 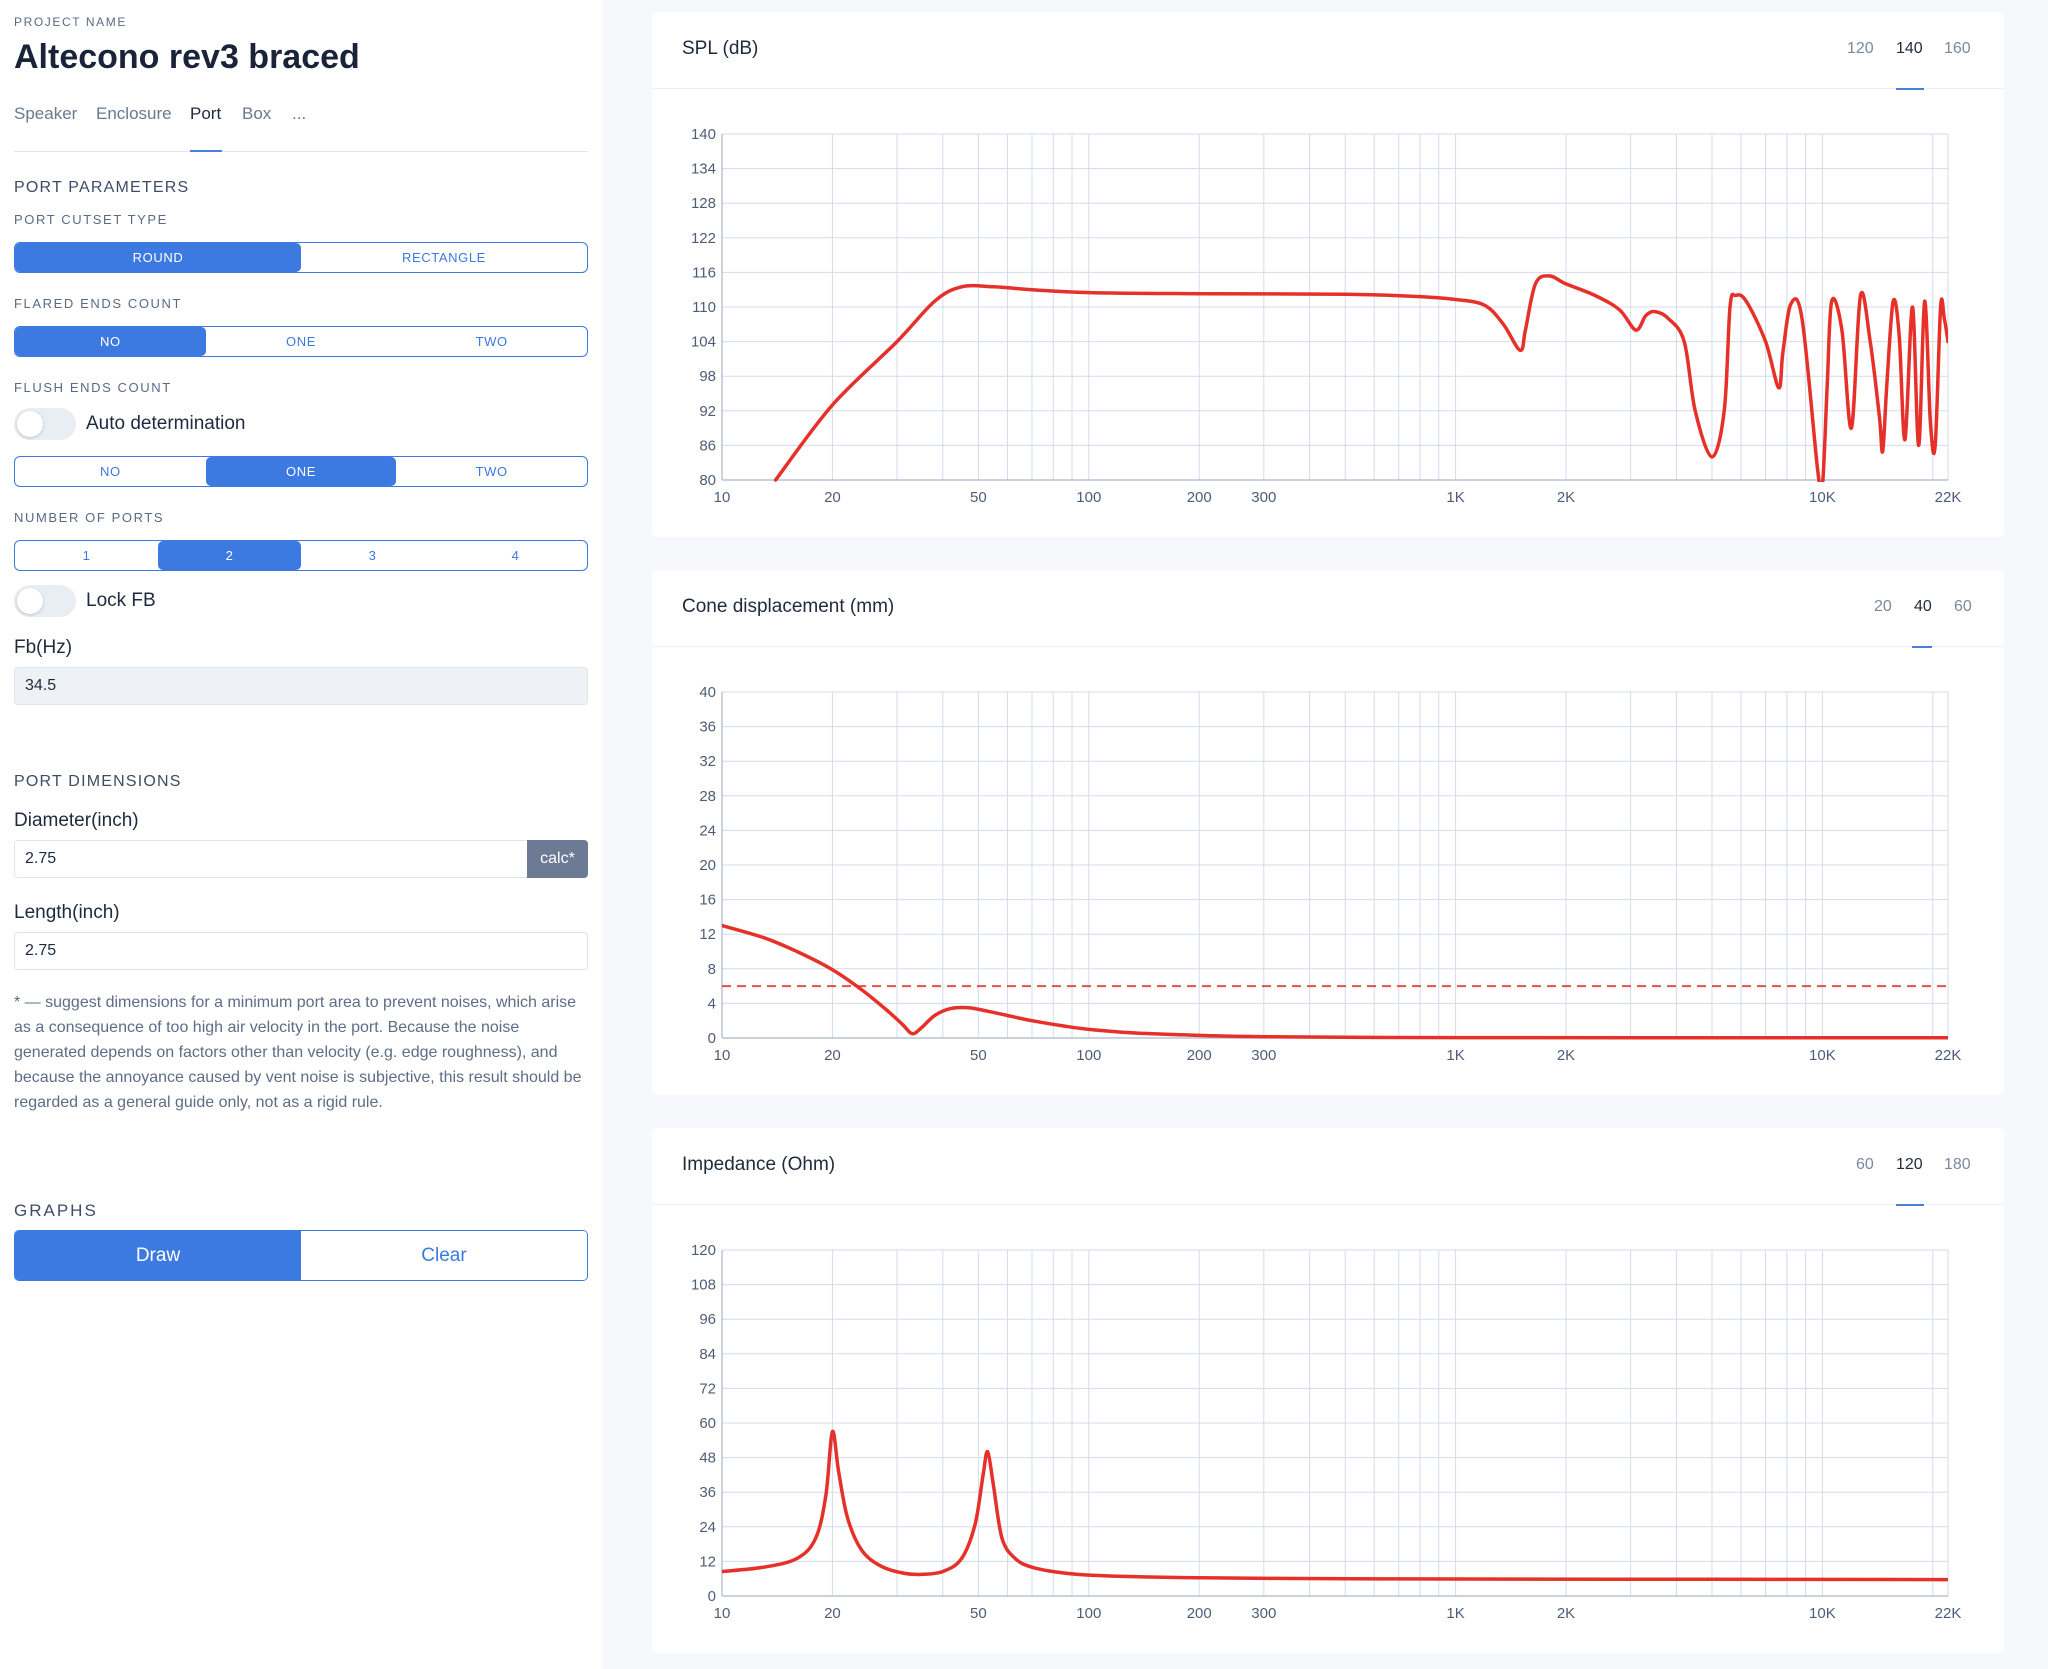 I want to click on cutset-round-button: ROUND, so click(x=158, y=257).